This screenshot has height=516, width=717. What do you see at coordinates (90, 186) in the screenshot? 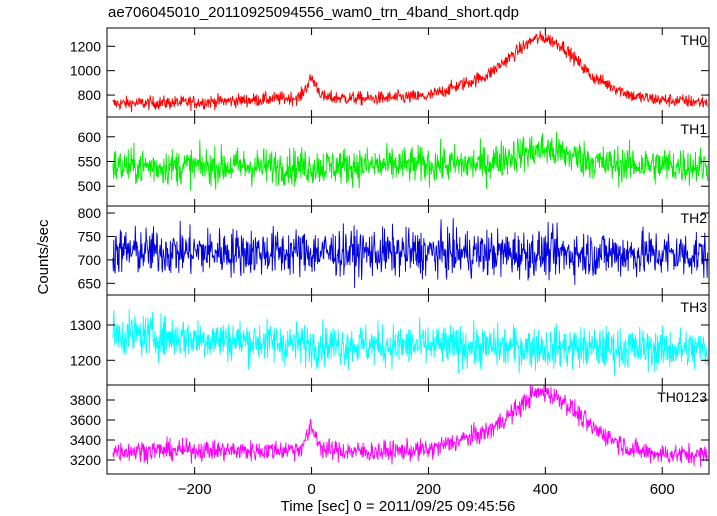
I see `y-tick-label: 500` at bounding box center [90, 186].